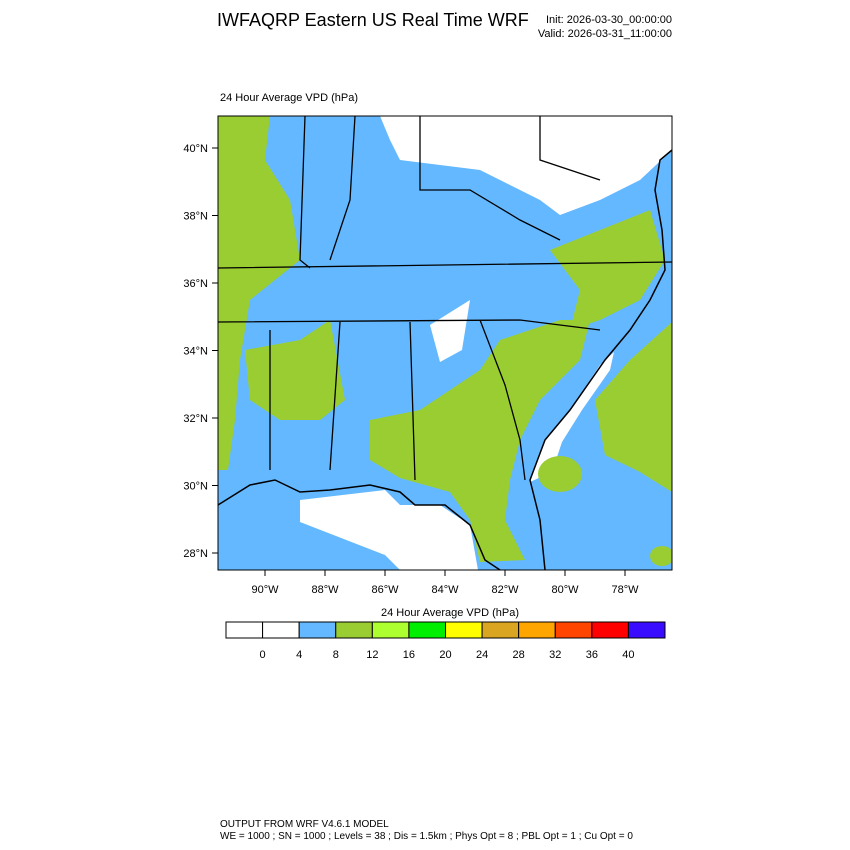  Describe the element at coordinates (628, 655) in the screenshot. I see `colorbar-label: 40` at that location.